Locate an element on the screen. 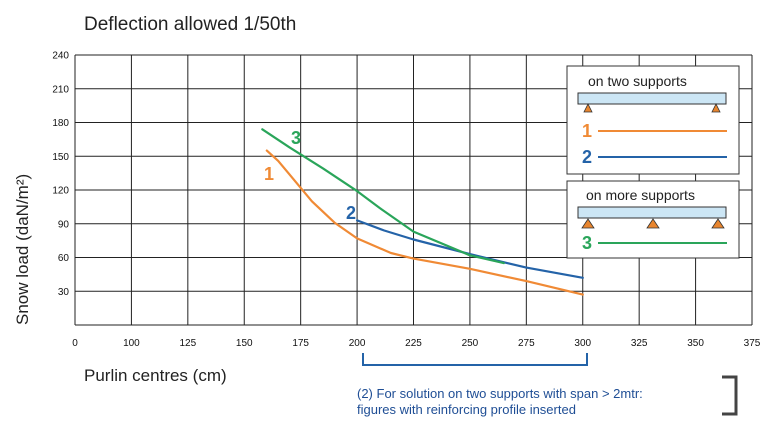  beam-two-supports is located at coordinates (652, 98).